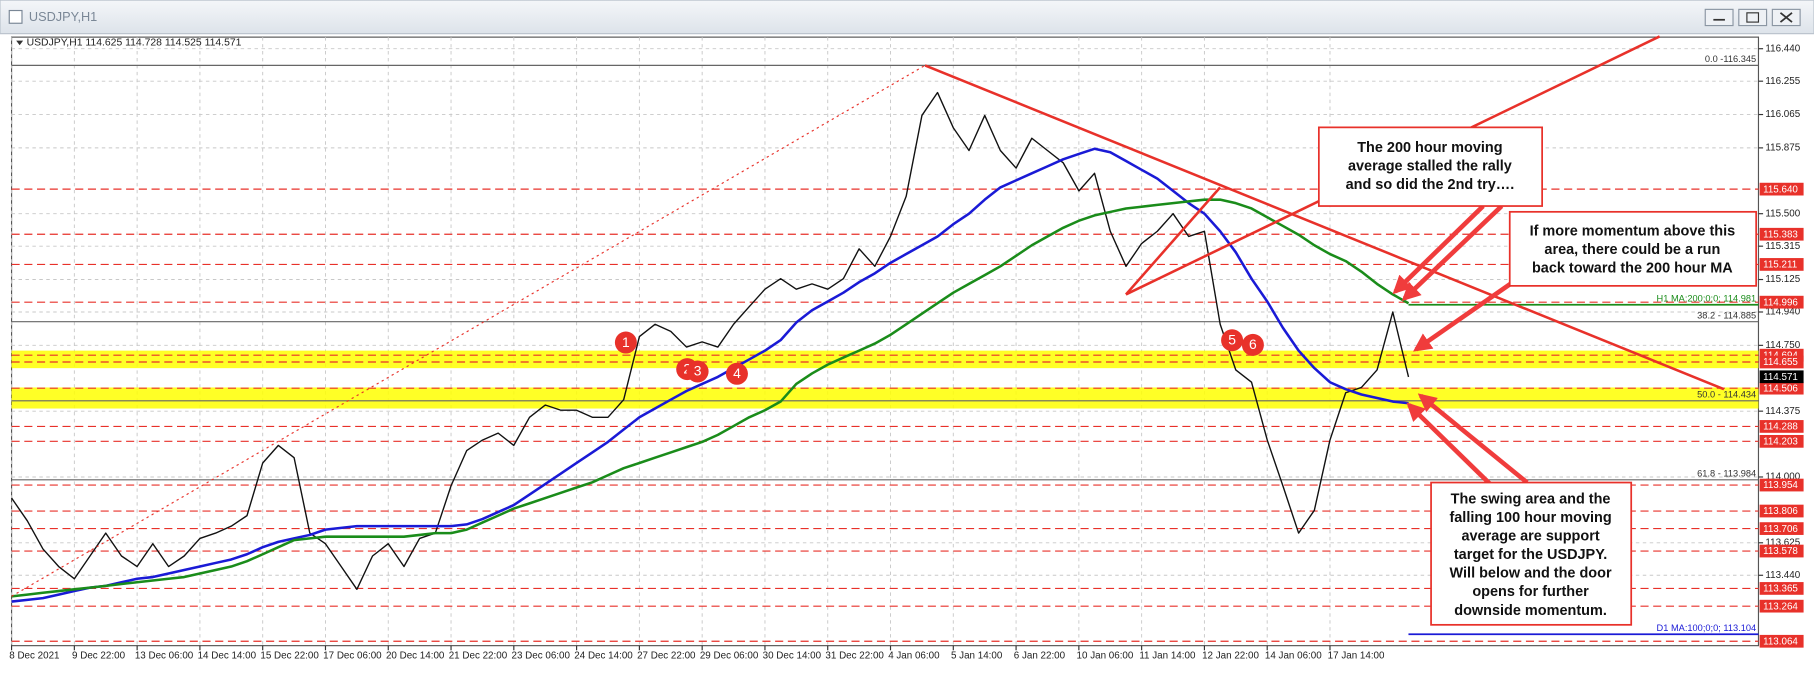 The image size is (1814, 677). Describe the element at coordinates (1782, 246) in the screenshot. I see `y-tick-label: 115.315` at that location.